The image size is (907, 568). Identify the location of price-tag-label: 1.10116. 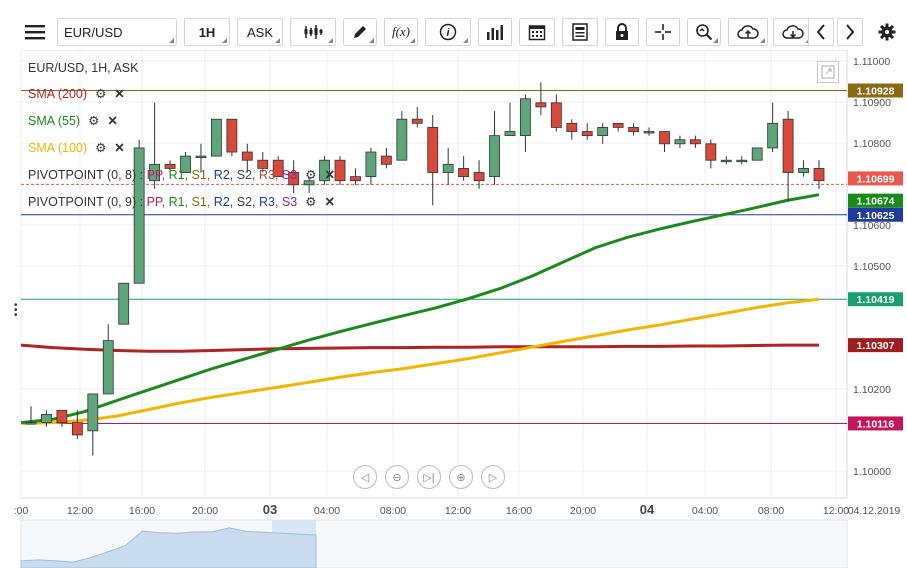
(876, 424).